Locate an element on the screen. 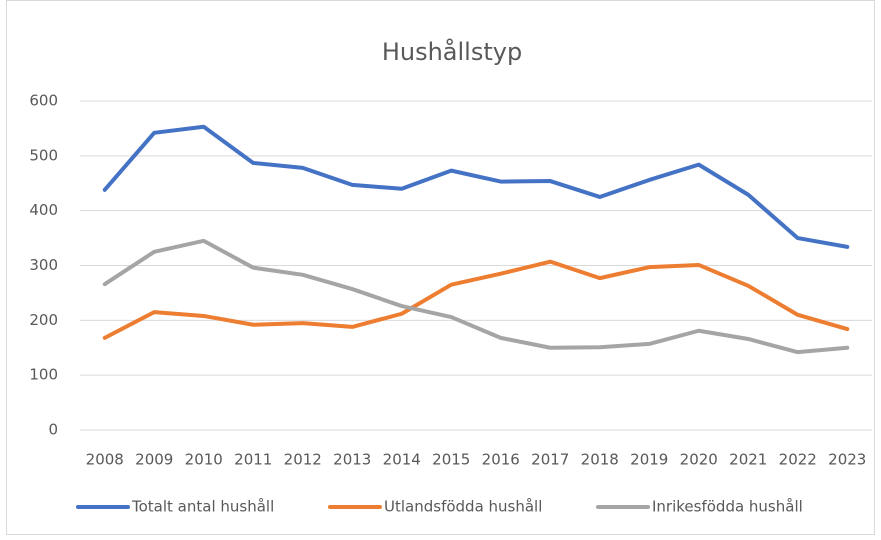  x-tick-label: 2016 is located at coordinates (501, 460).